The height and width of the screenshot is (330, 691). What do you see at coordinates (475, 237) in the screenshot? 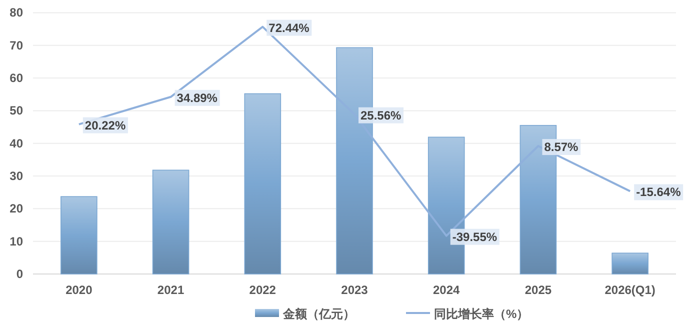
I see `data-label: -39.55%` at bounding box center [475, 237].